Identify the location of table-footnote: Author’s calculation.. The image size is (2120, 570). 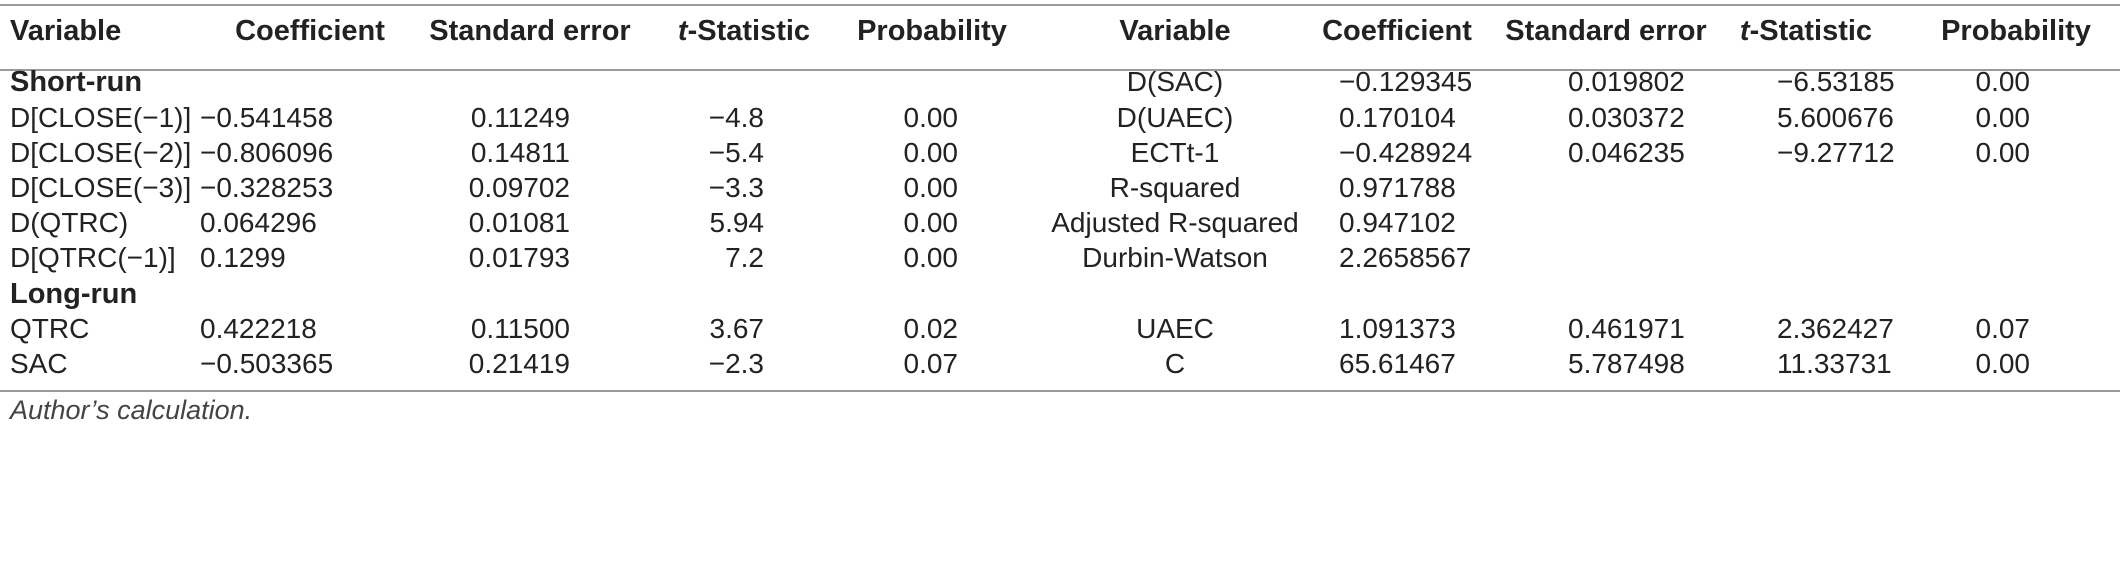
(131, 410).